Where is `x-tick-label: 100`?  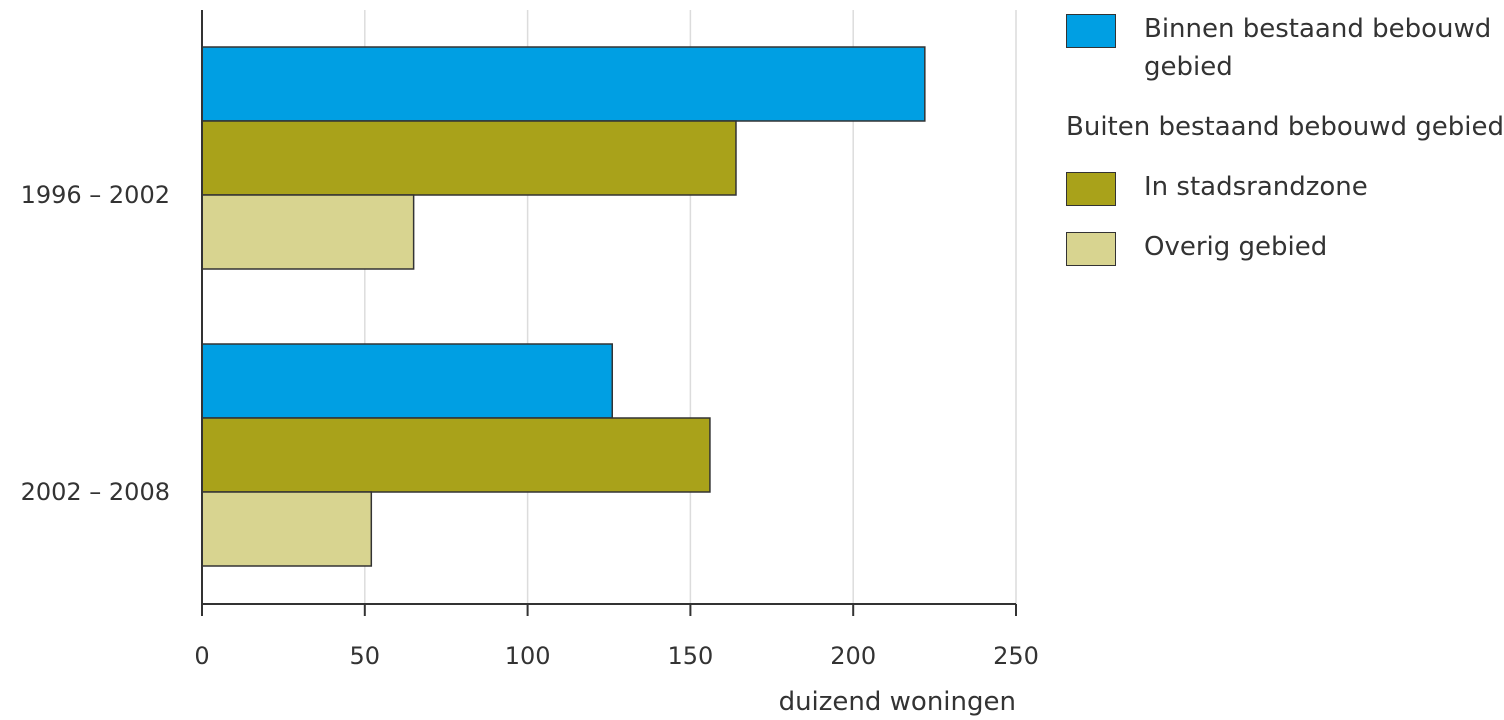
x-tick-label: 100 is located at coordinates (528, 656).